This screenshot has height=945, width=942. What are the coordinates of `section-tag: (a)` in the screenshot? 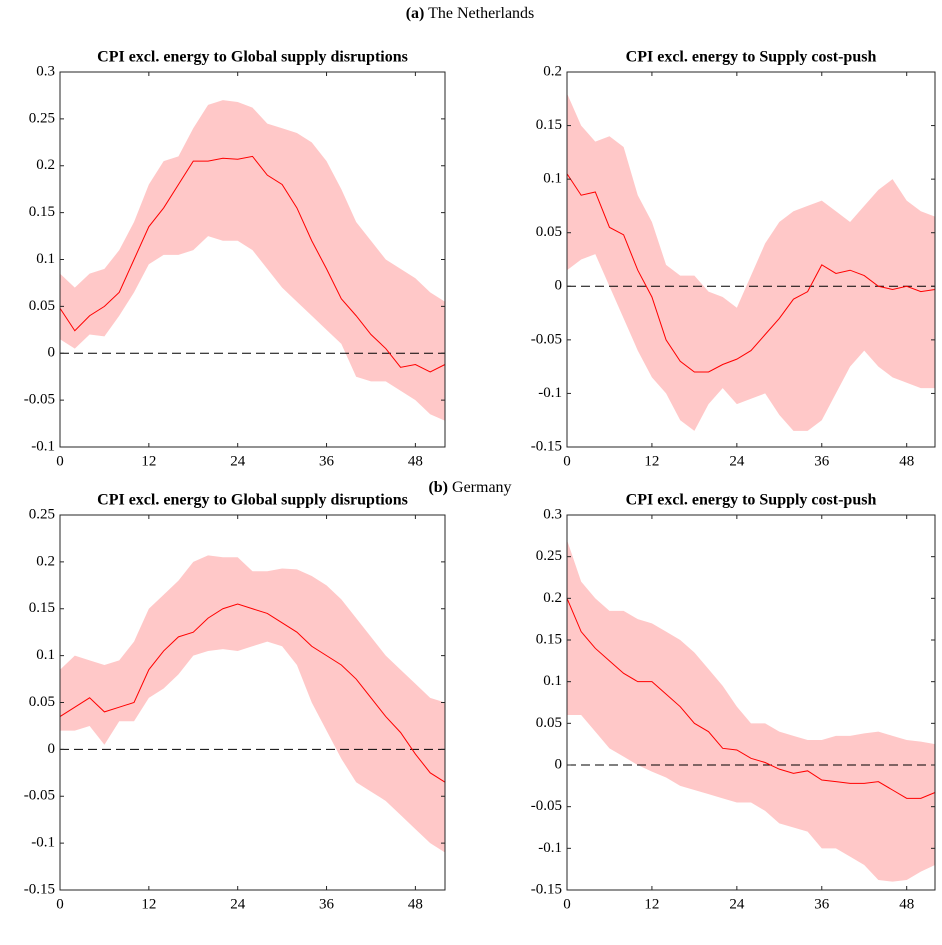 It's located at (415, 13).